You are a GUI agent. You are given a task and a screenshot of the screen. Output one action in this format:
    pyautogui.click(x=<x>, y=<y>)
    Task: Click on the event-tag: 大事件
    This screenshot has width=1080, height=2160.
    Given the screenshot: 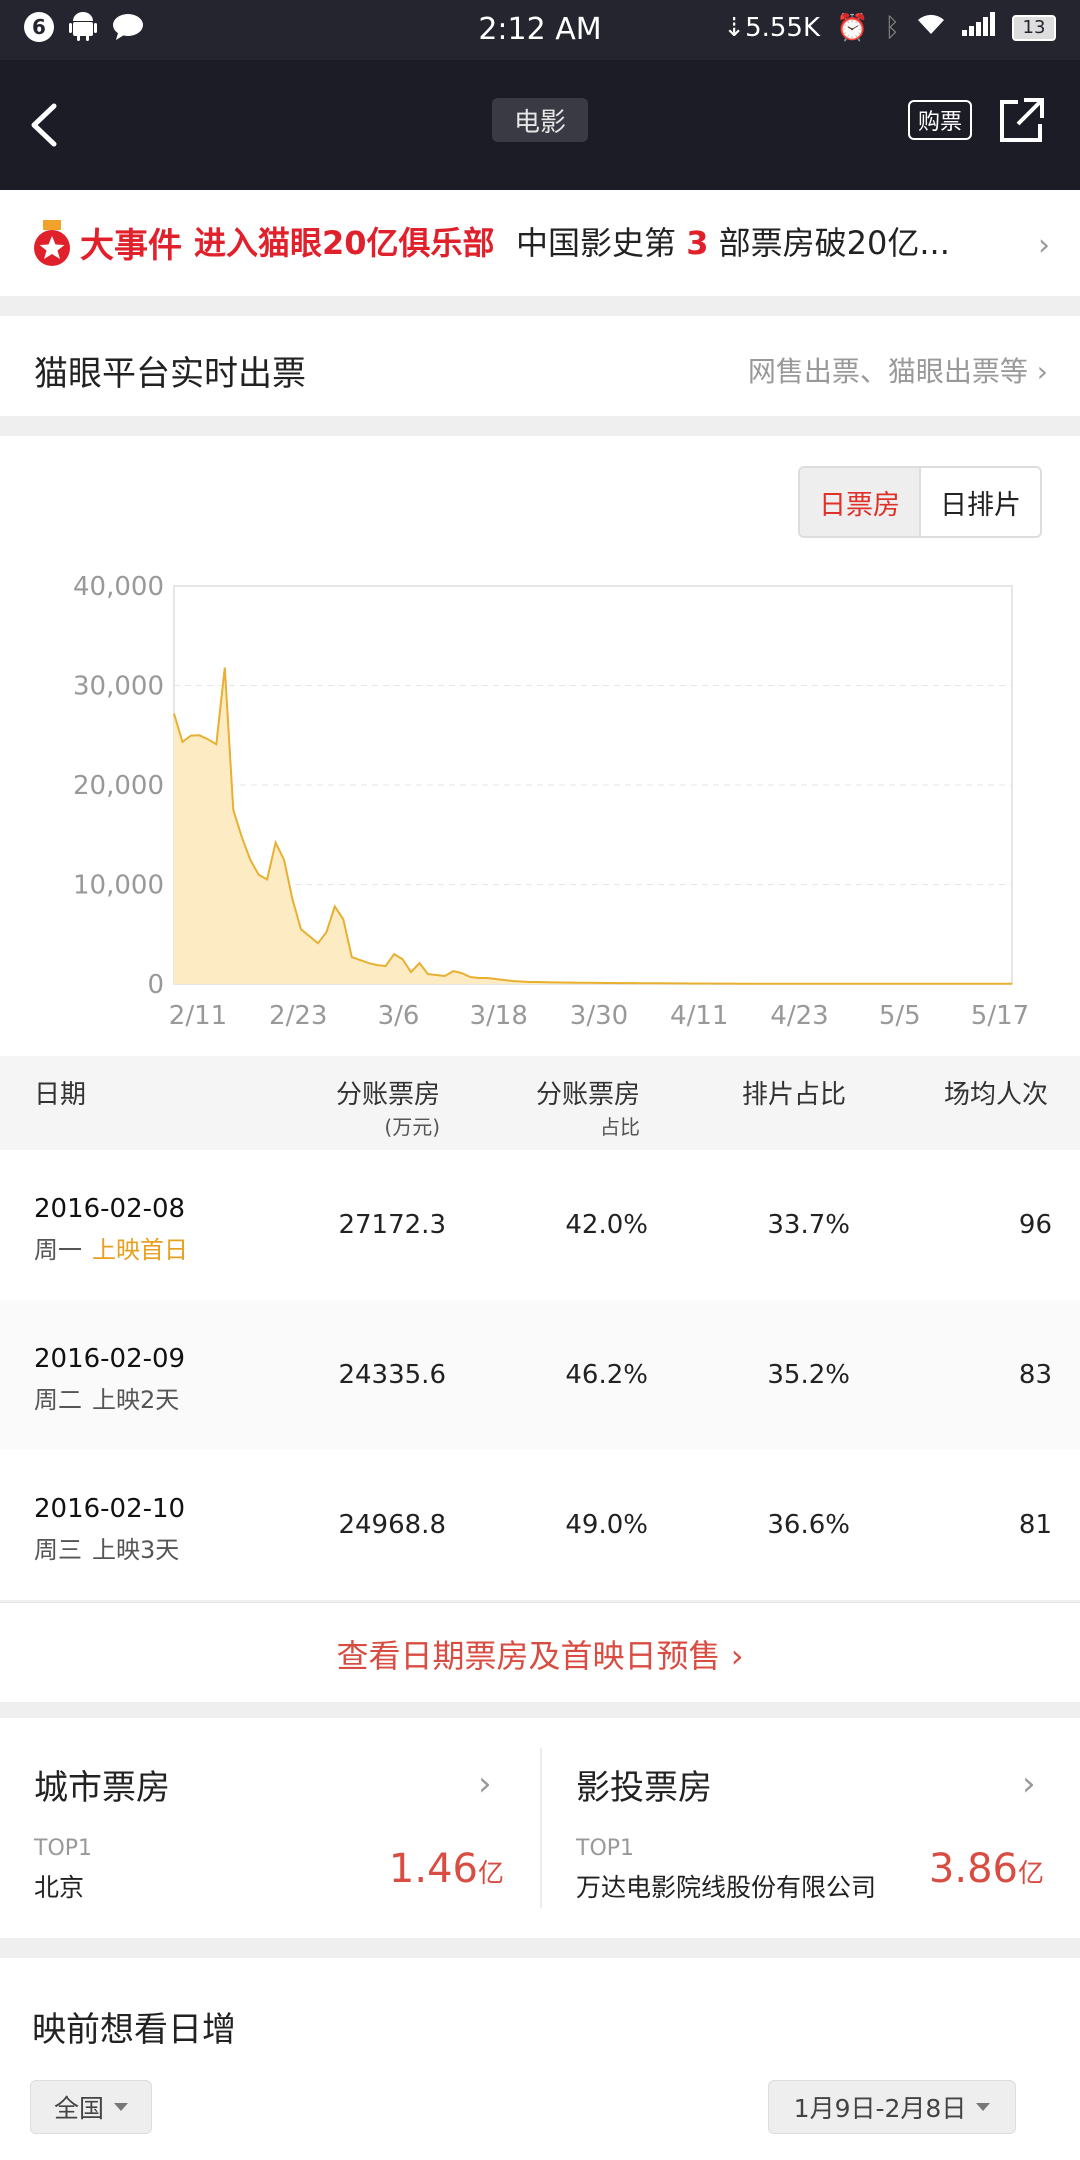 What is the action you would take?
    pyautogui.click(x=131, y=246)
    